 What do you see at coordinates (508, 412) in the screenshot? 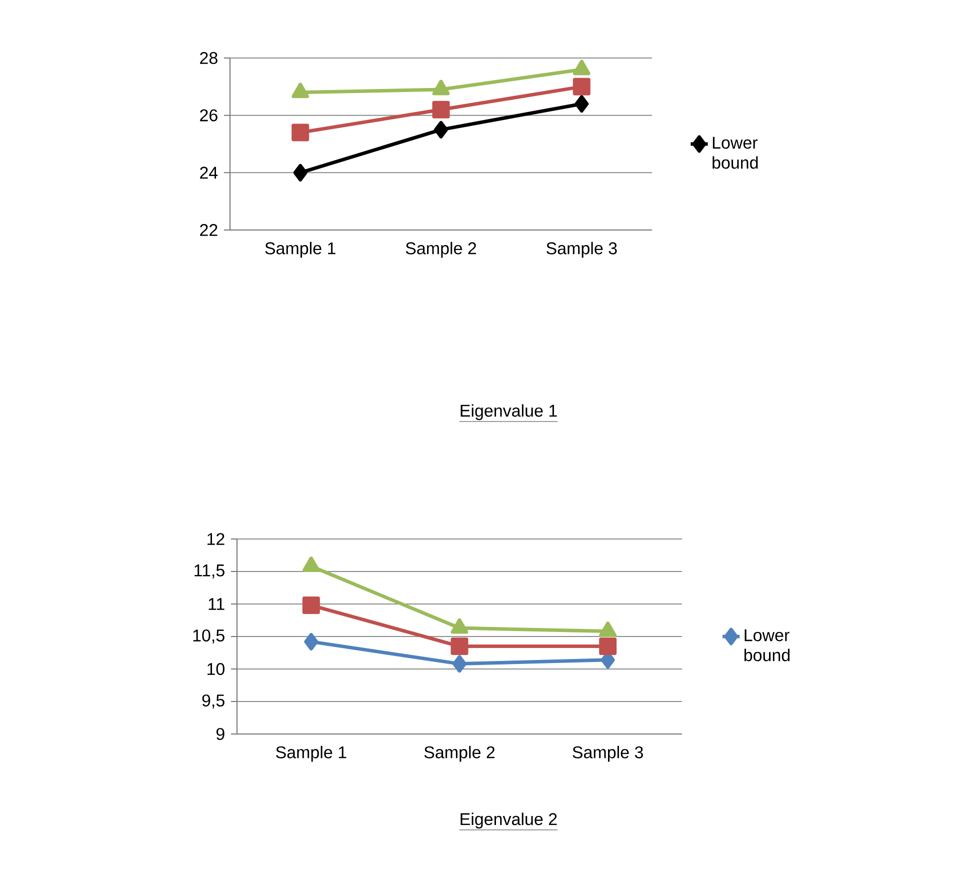
I see `text: Eigenvalue 1` at bounding box center [508, 412].